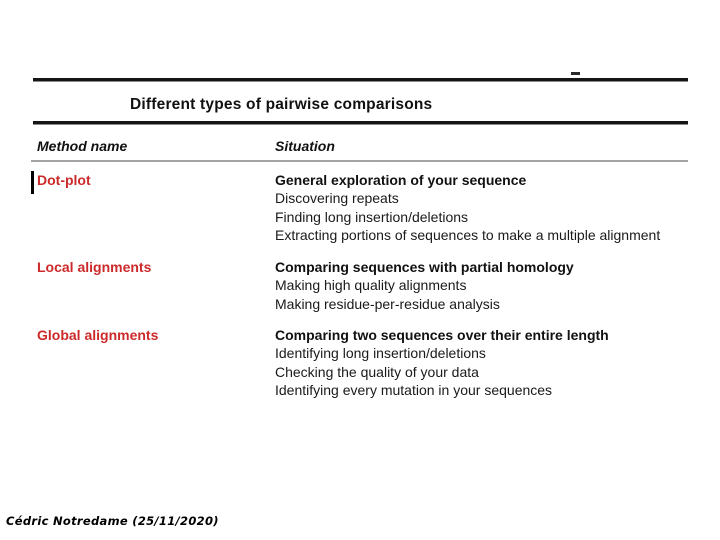  I want to click on method-name-label: Global alignments, so click(98, 335).